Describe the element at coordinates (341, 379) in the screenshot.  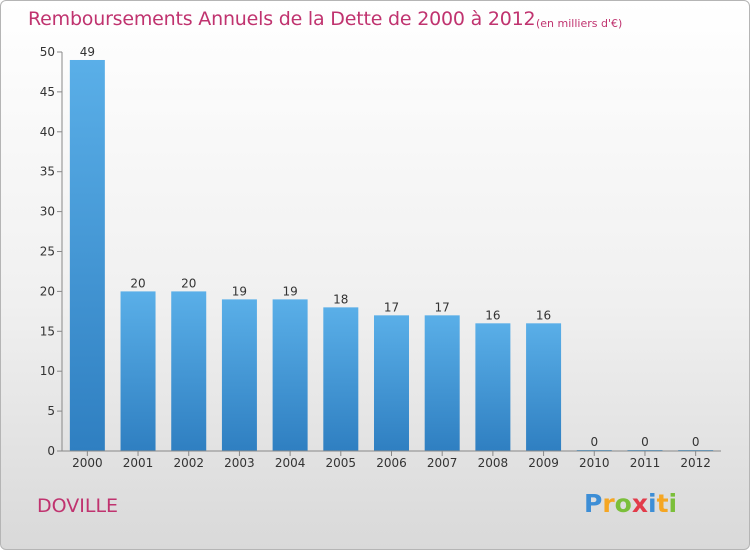
I see `bar-2005` at that location.